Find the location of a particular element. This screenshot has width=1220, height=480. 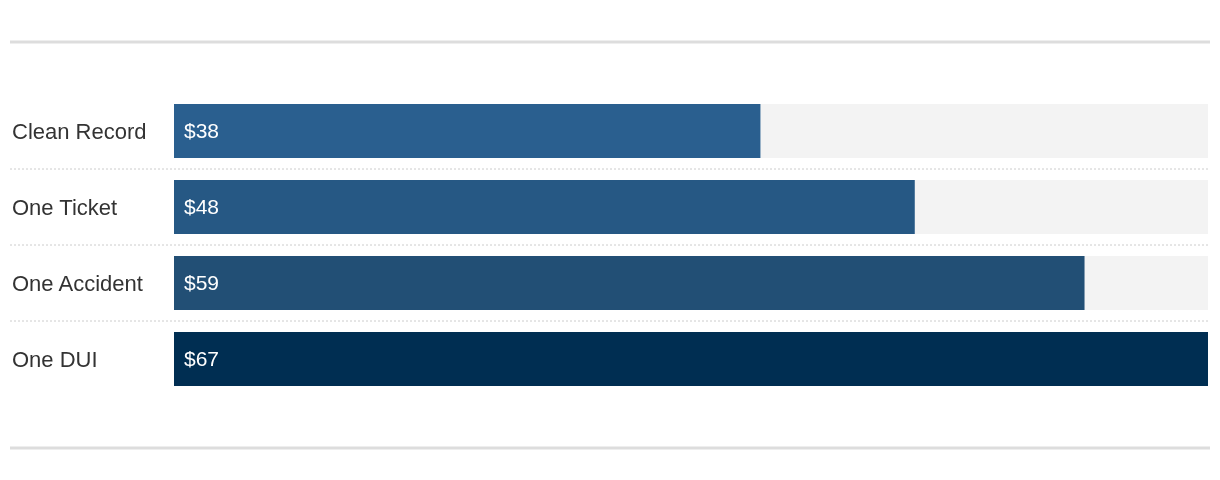

data-label: $38 is located at coordinates (202, 131).